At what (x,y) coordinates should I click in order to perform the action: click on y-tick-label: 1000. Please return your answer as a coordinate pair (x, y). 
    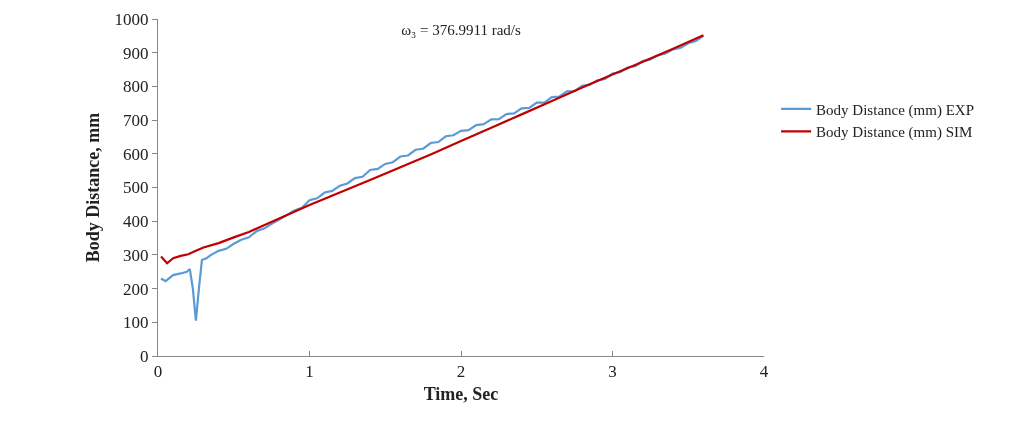
    Looking at the image, I should click on (131, 19).